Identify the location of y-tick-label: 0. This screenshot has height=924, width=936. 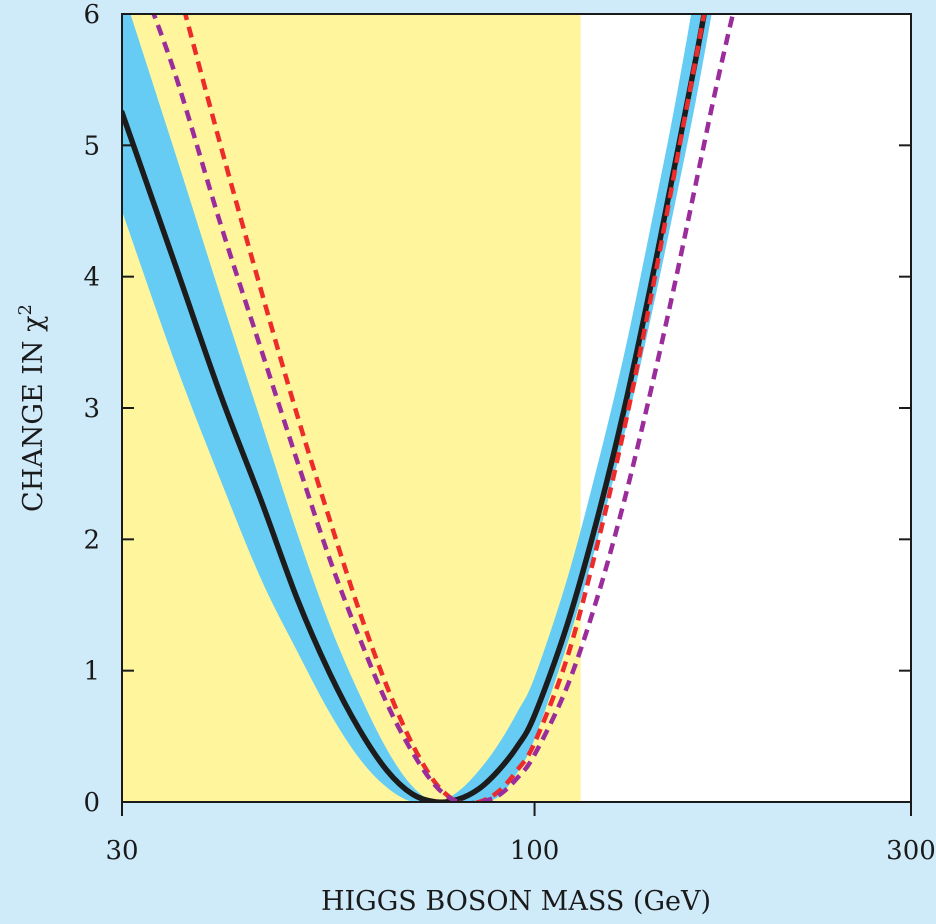
(91, 803).